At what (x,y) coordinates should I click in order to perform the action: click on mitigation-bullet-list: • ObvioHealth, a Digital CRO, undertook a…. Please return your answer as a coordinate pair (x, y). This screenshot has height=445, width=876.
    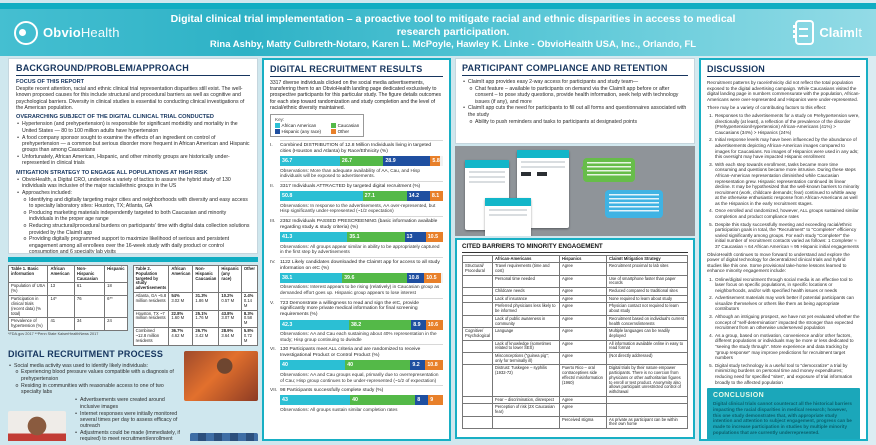
    Looking at the image, I should click on (133, 214).